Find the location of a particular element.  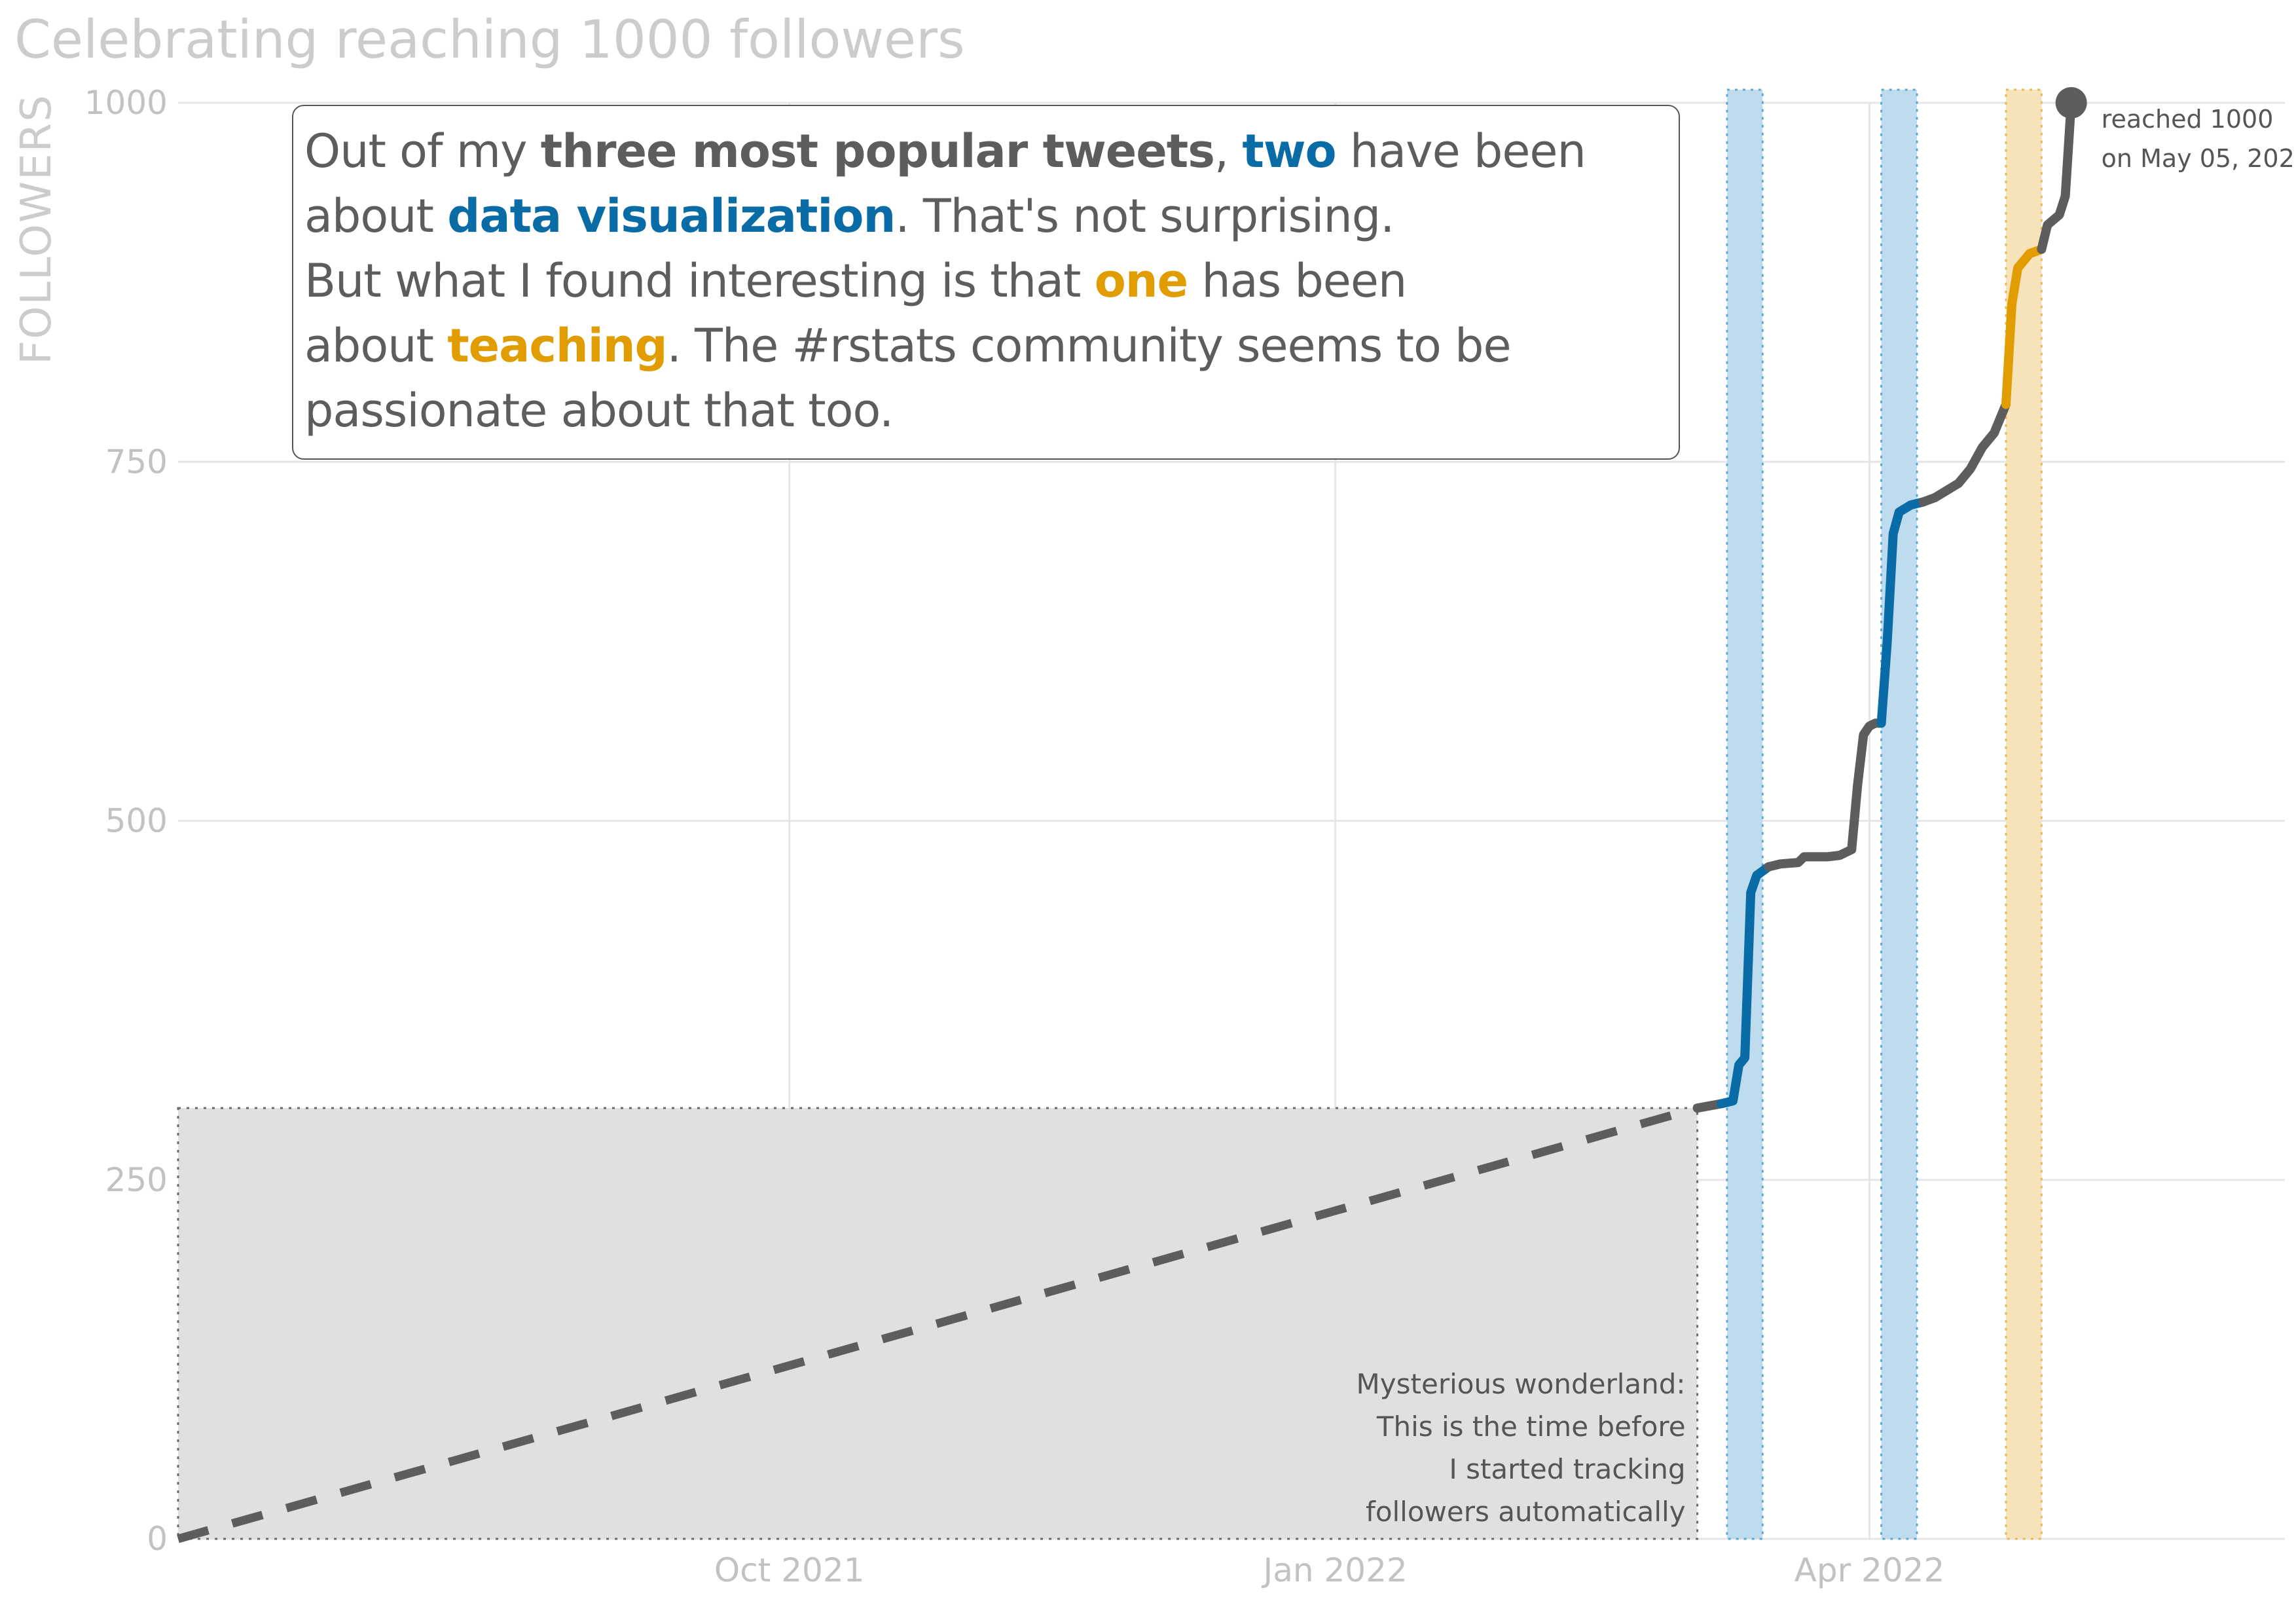

x-tick-label: Apr 2022 is located at coordinates (1870, 1570).